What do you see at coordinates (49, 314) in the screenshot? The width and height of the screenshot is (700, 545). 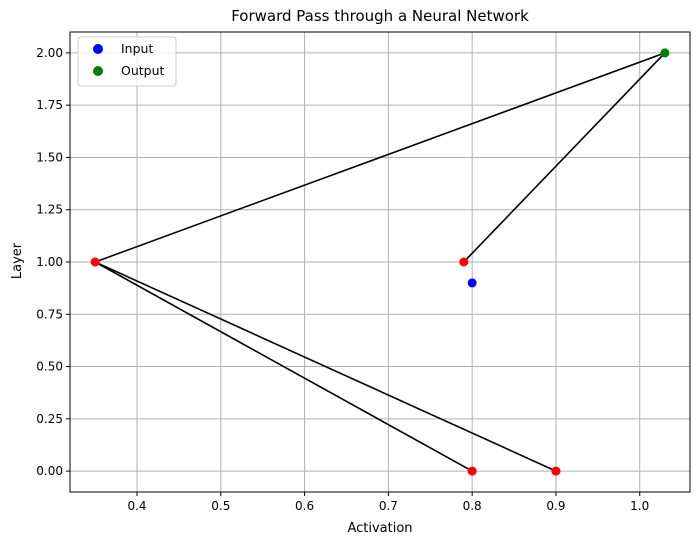 I see `y-tick-label: 0.75` at bounding box center [49, 314].